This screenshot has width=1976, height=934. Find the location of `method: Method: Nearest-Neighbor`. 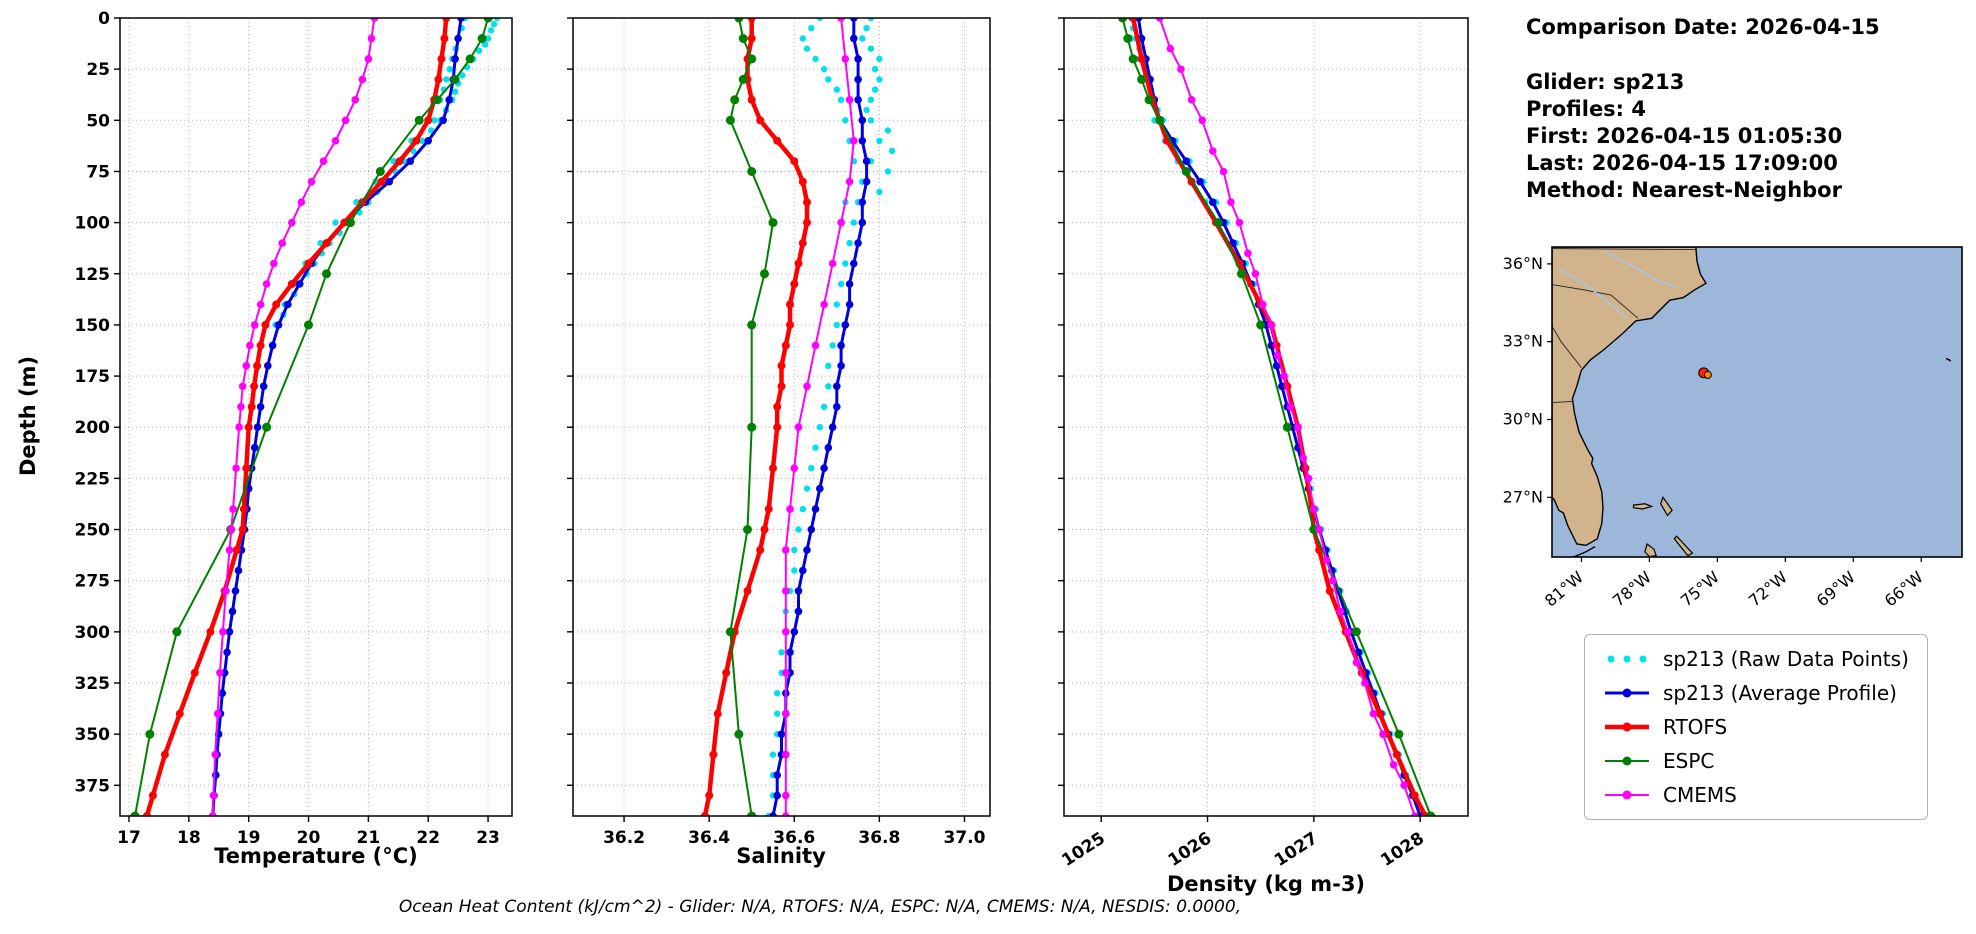

method: Method: Nearest-Neighbor is located at coordinates (1684, 190).